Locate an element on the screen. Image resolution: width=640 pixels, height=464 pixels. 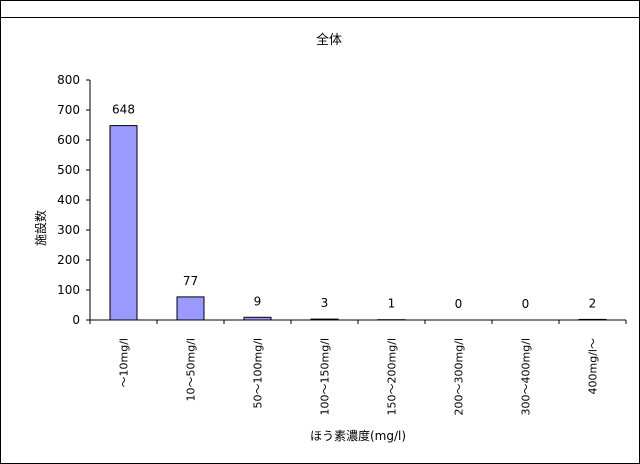
y-axis-title: 施設数 is located at coordinates (40, 228).